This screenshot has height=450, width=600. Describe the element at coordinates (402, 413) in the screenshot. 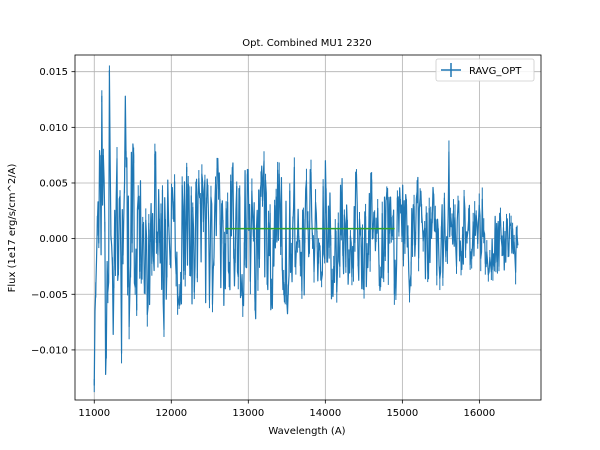

I see `x-tick-label: 15000` at that location.